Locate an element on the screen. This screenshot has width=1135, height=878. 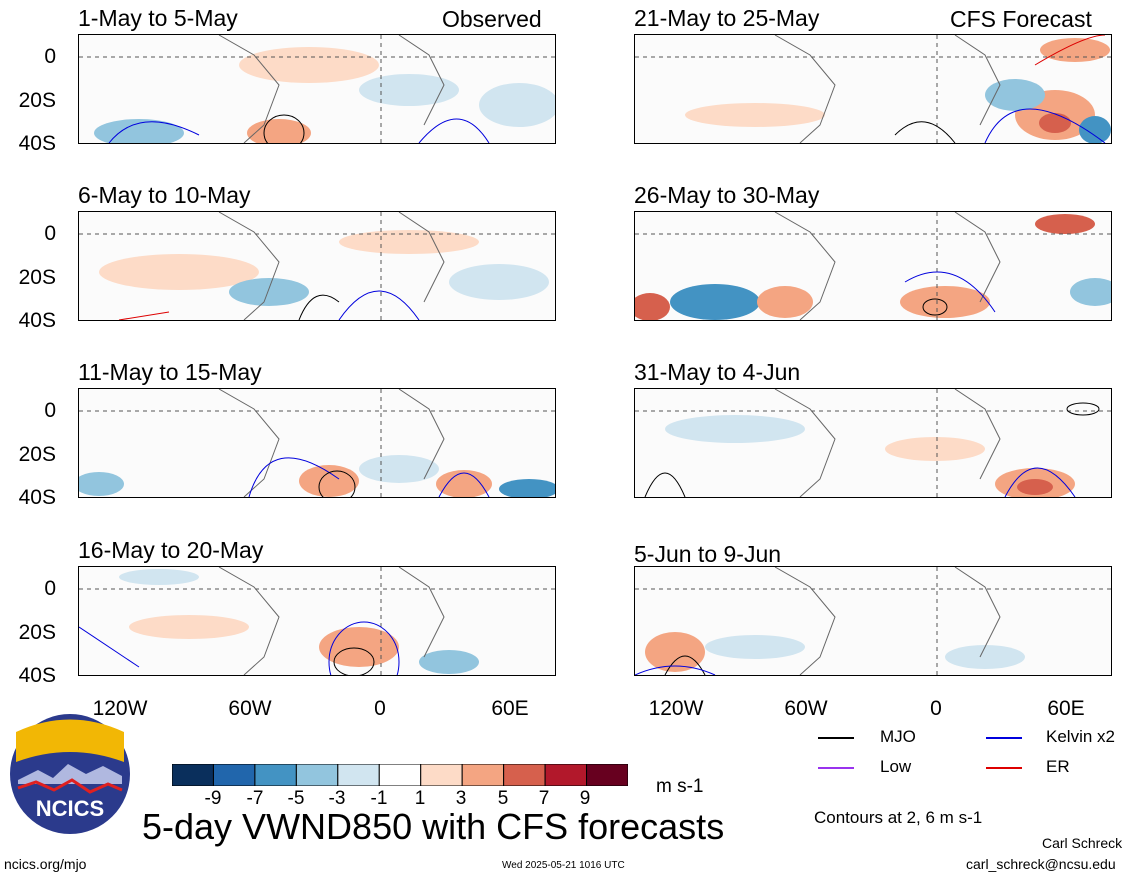
panel-title: 26-May to 30-May is located at coordinates (727, 195).